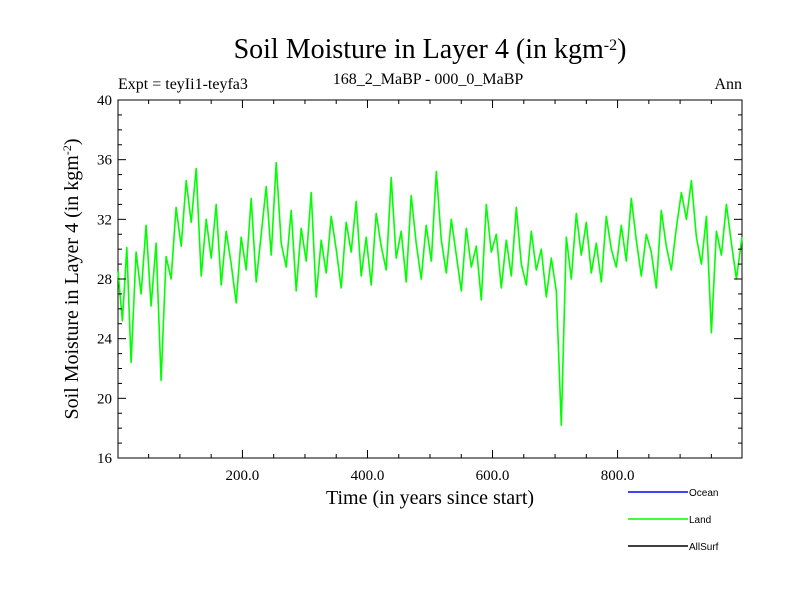 This screenshot has height=600, width=800. Describe the element at coordinates (104, 399) in the screenshot. I see `y-tick-label: 20` at that location.